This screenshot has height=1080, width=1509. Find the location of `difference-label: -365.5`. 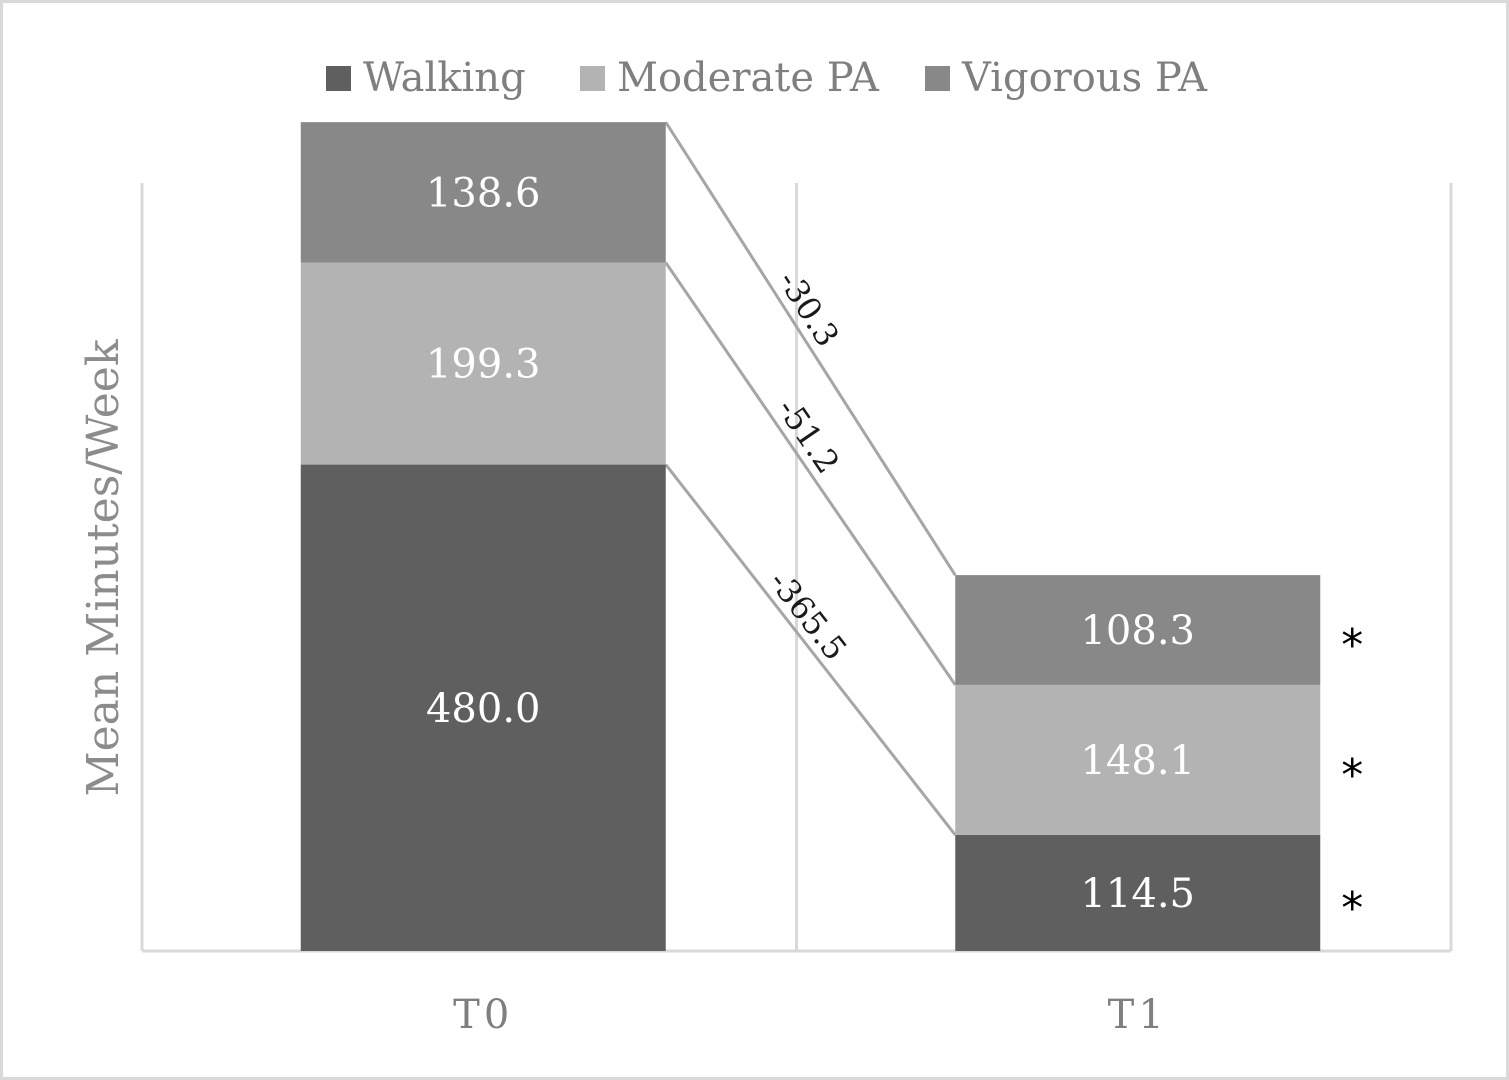

difference-label: -365.5 is located at coordinates (808, 615).